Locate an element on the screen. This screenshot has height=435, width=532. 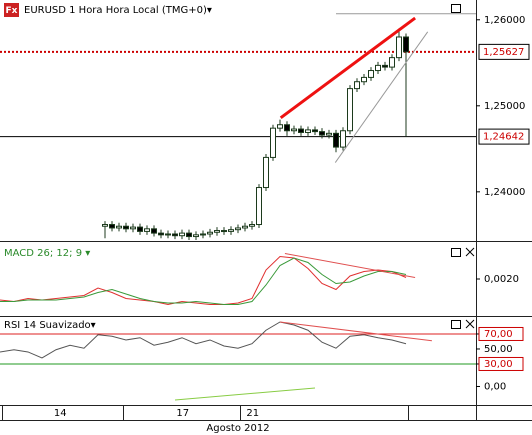
logo-text: Fx is located at coordinates (12, 11).